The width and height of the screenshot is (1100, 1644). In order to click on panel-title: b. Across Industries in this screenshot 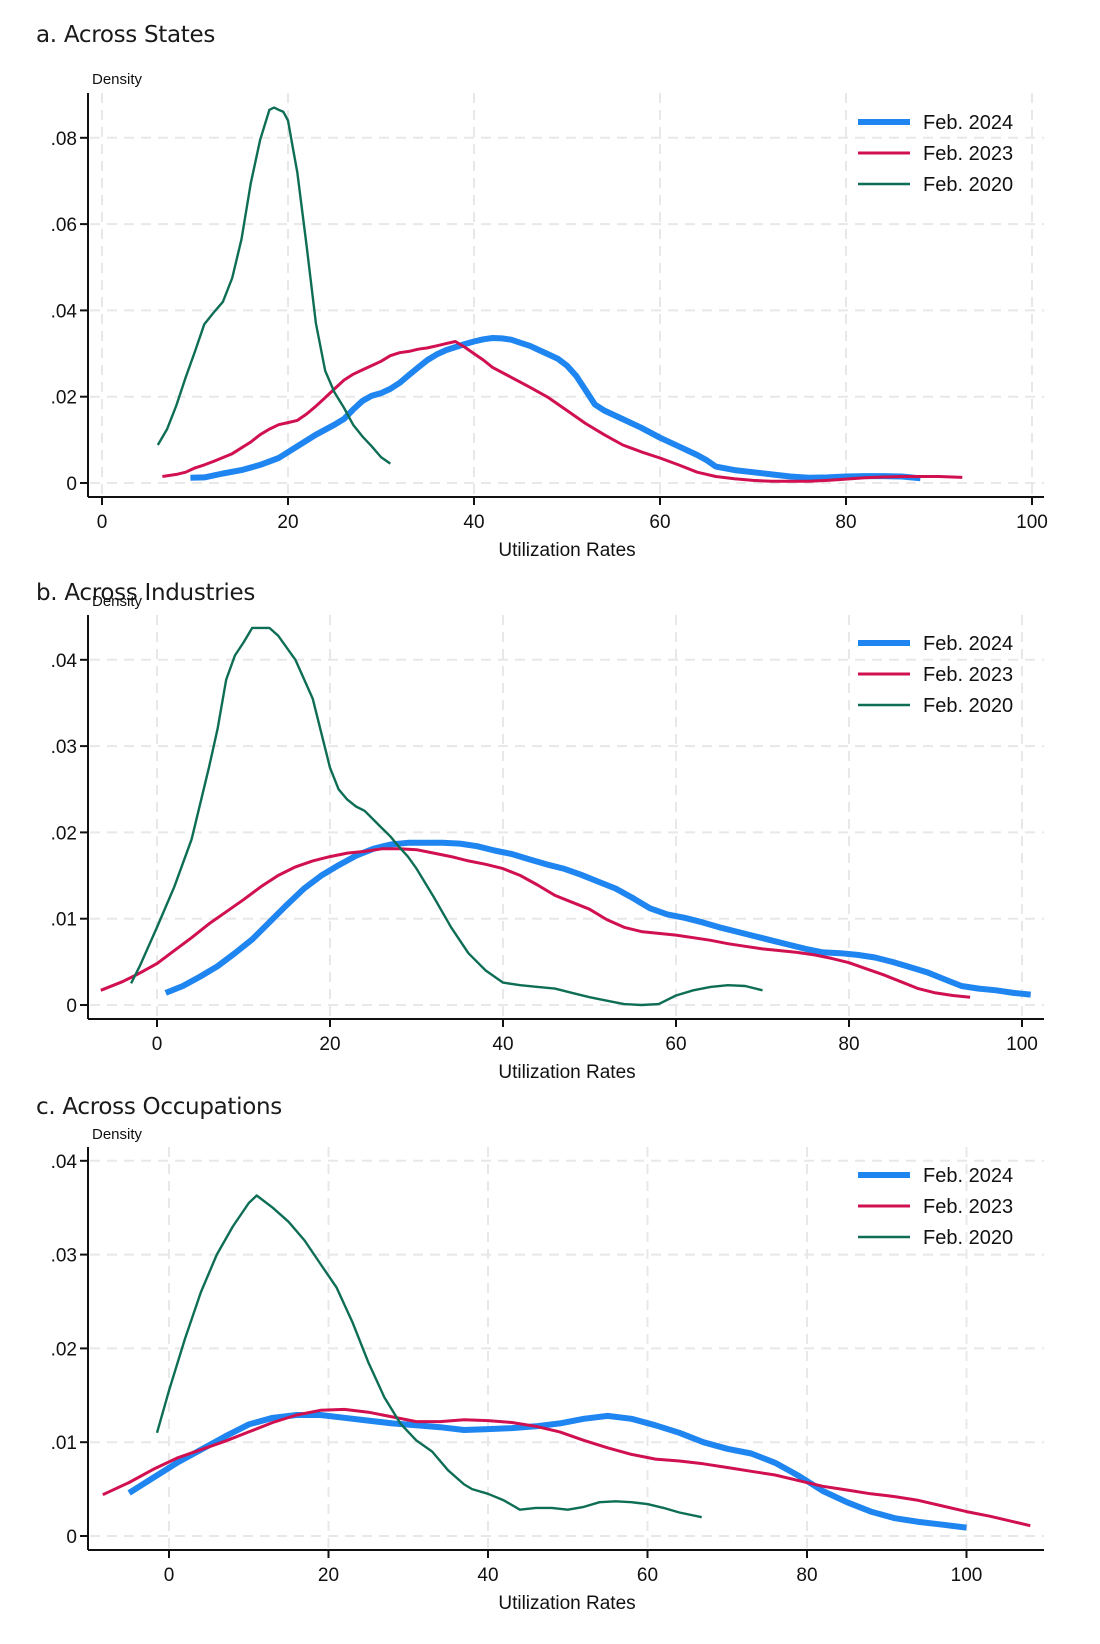, I will do `click(146, 593)`.